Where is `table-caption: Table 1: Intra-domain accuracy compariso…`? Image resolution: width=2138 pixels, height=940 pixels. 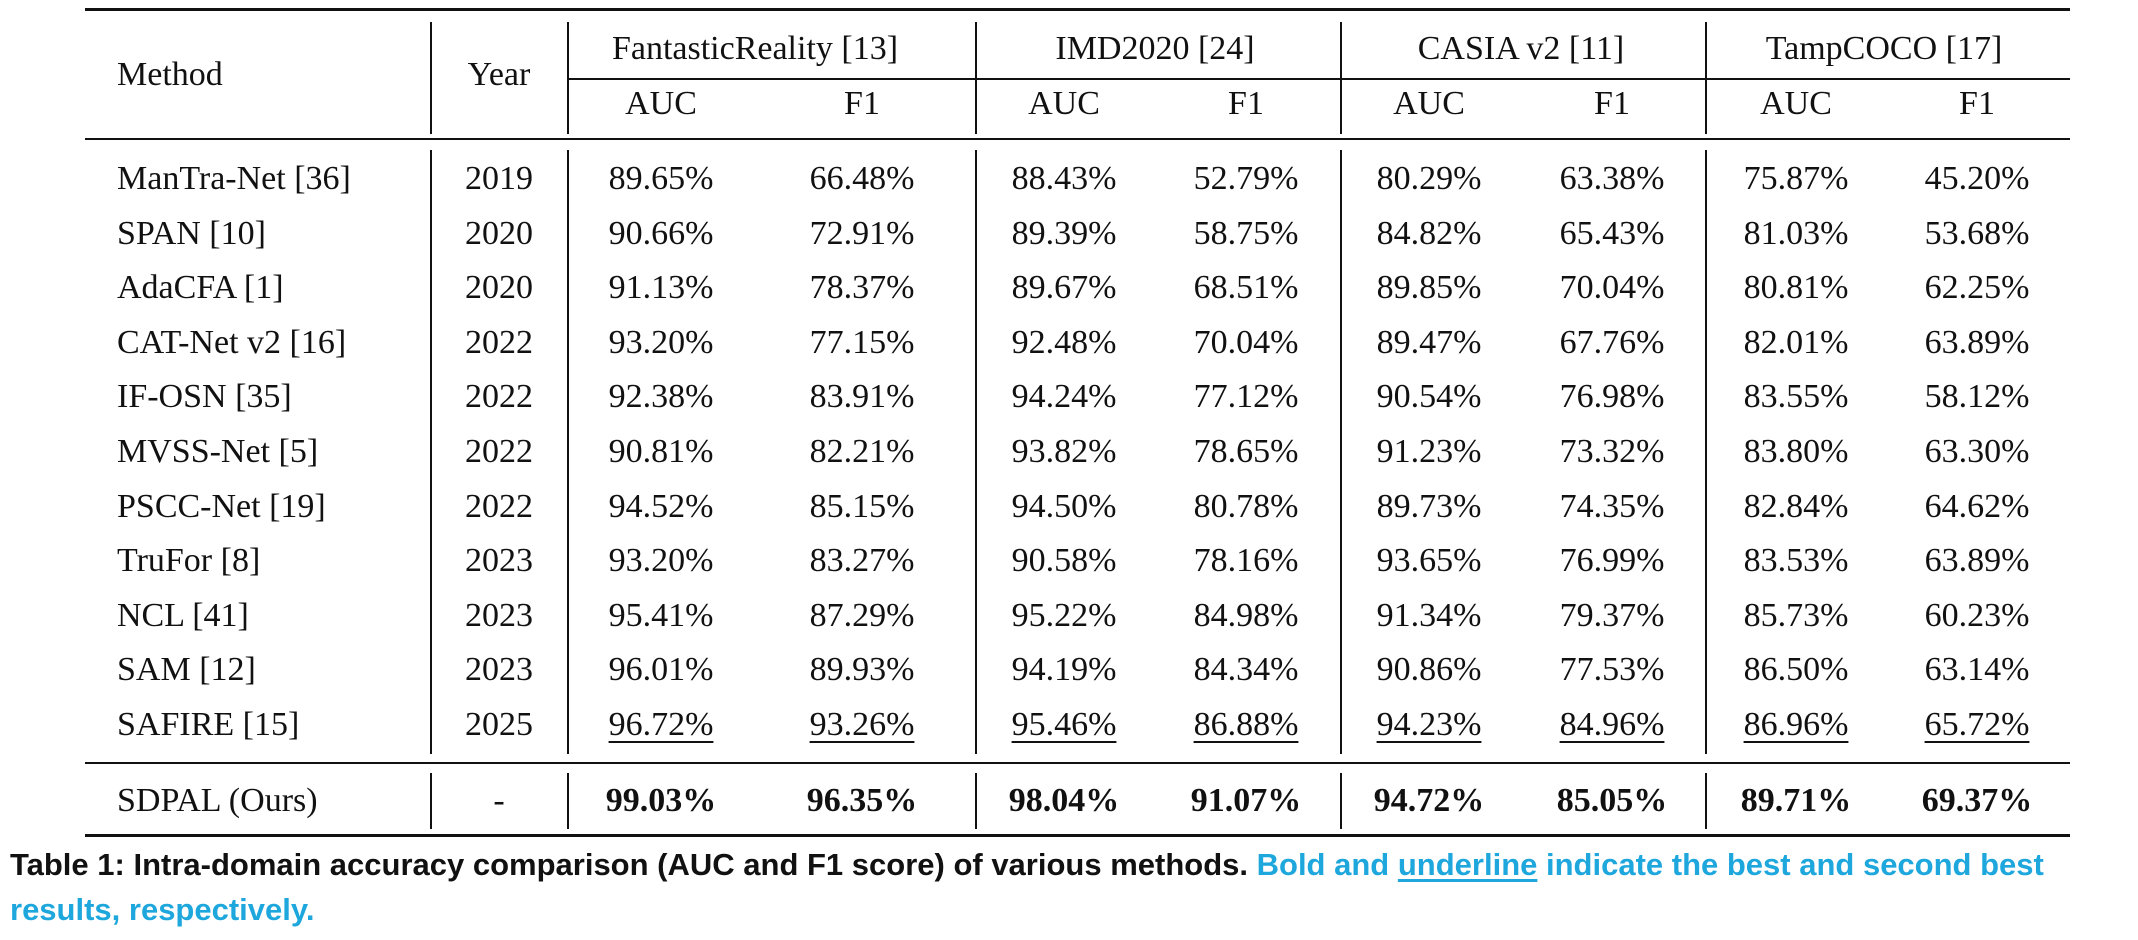 table-caption: Table 1: Intra-domain accuracy compariso… is located at coordinates (1070, 887).